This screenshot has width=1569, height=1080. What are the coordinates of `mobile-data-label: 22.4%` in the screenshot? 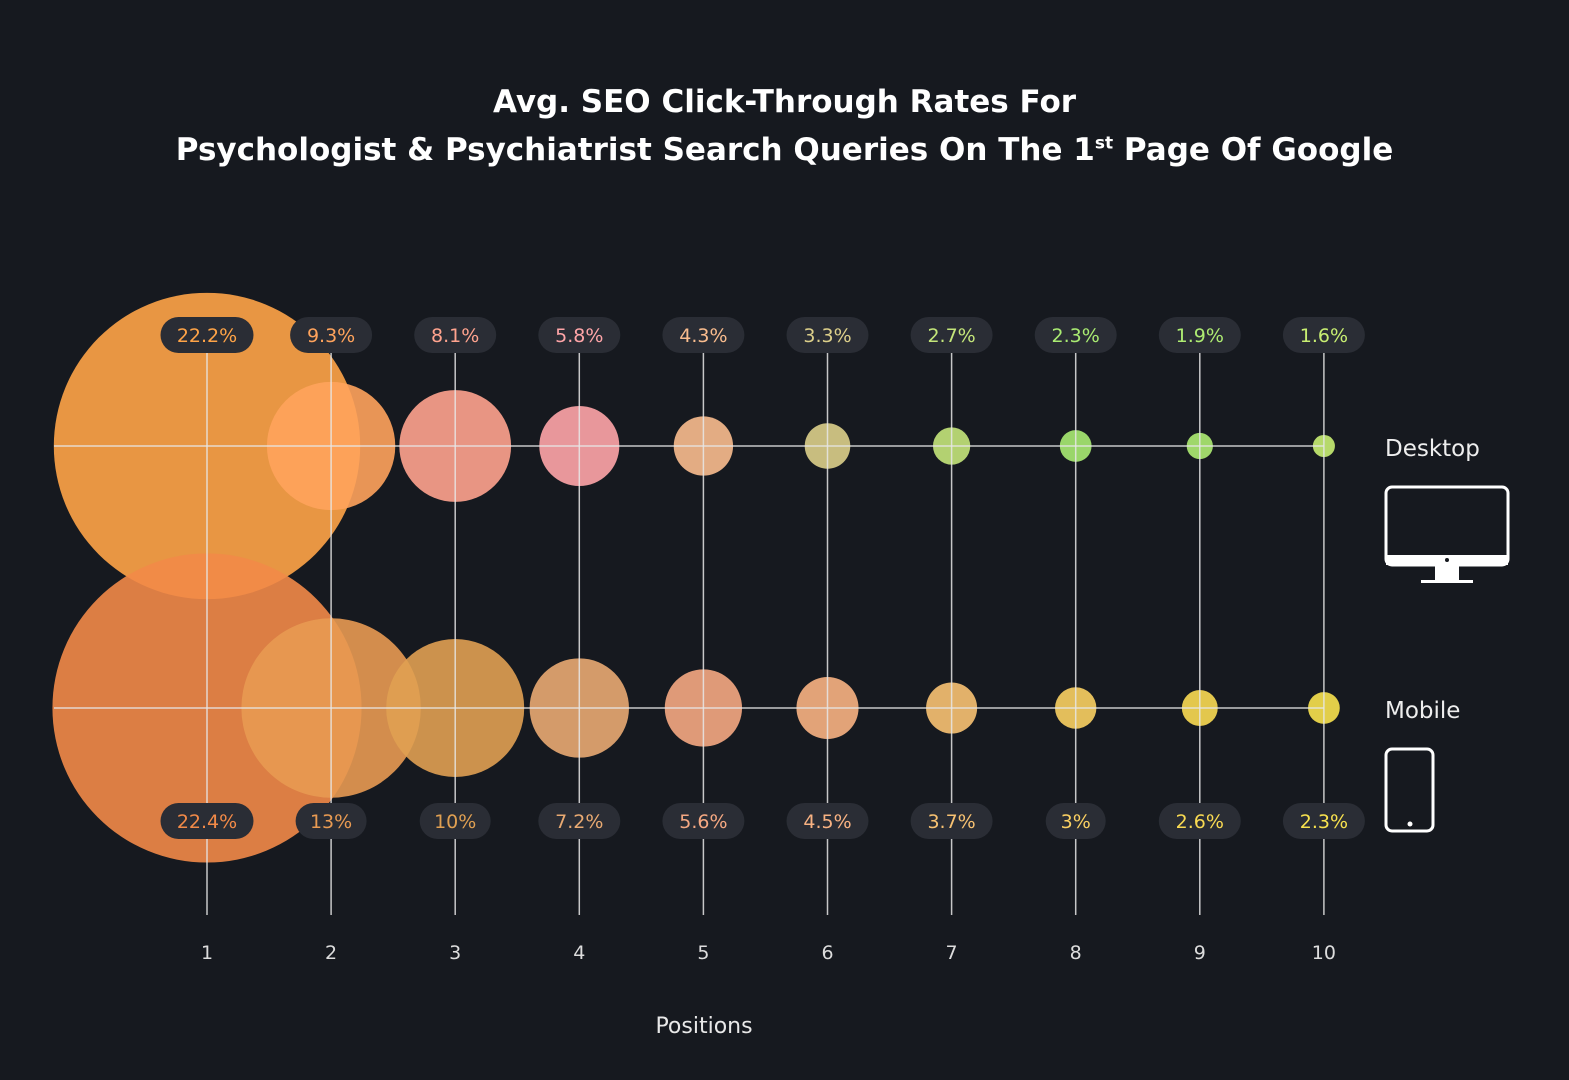 It's located at (207, 822).